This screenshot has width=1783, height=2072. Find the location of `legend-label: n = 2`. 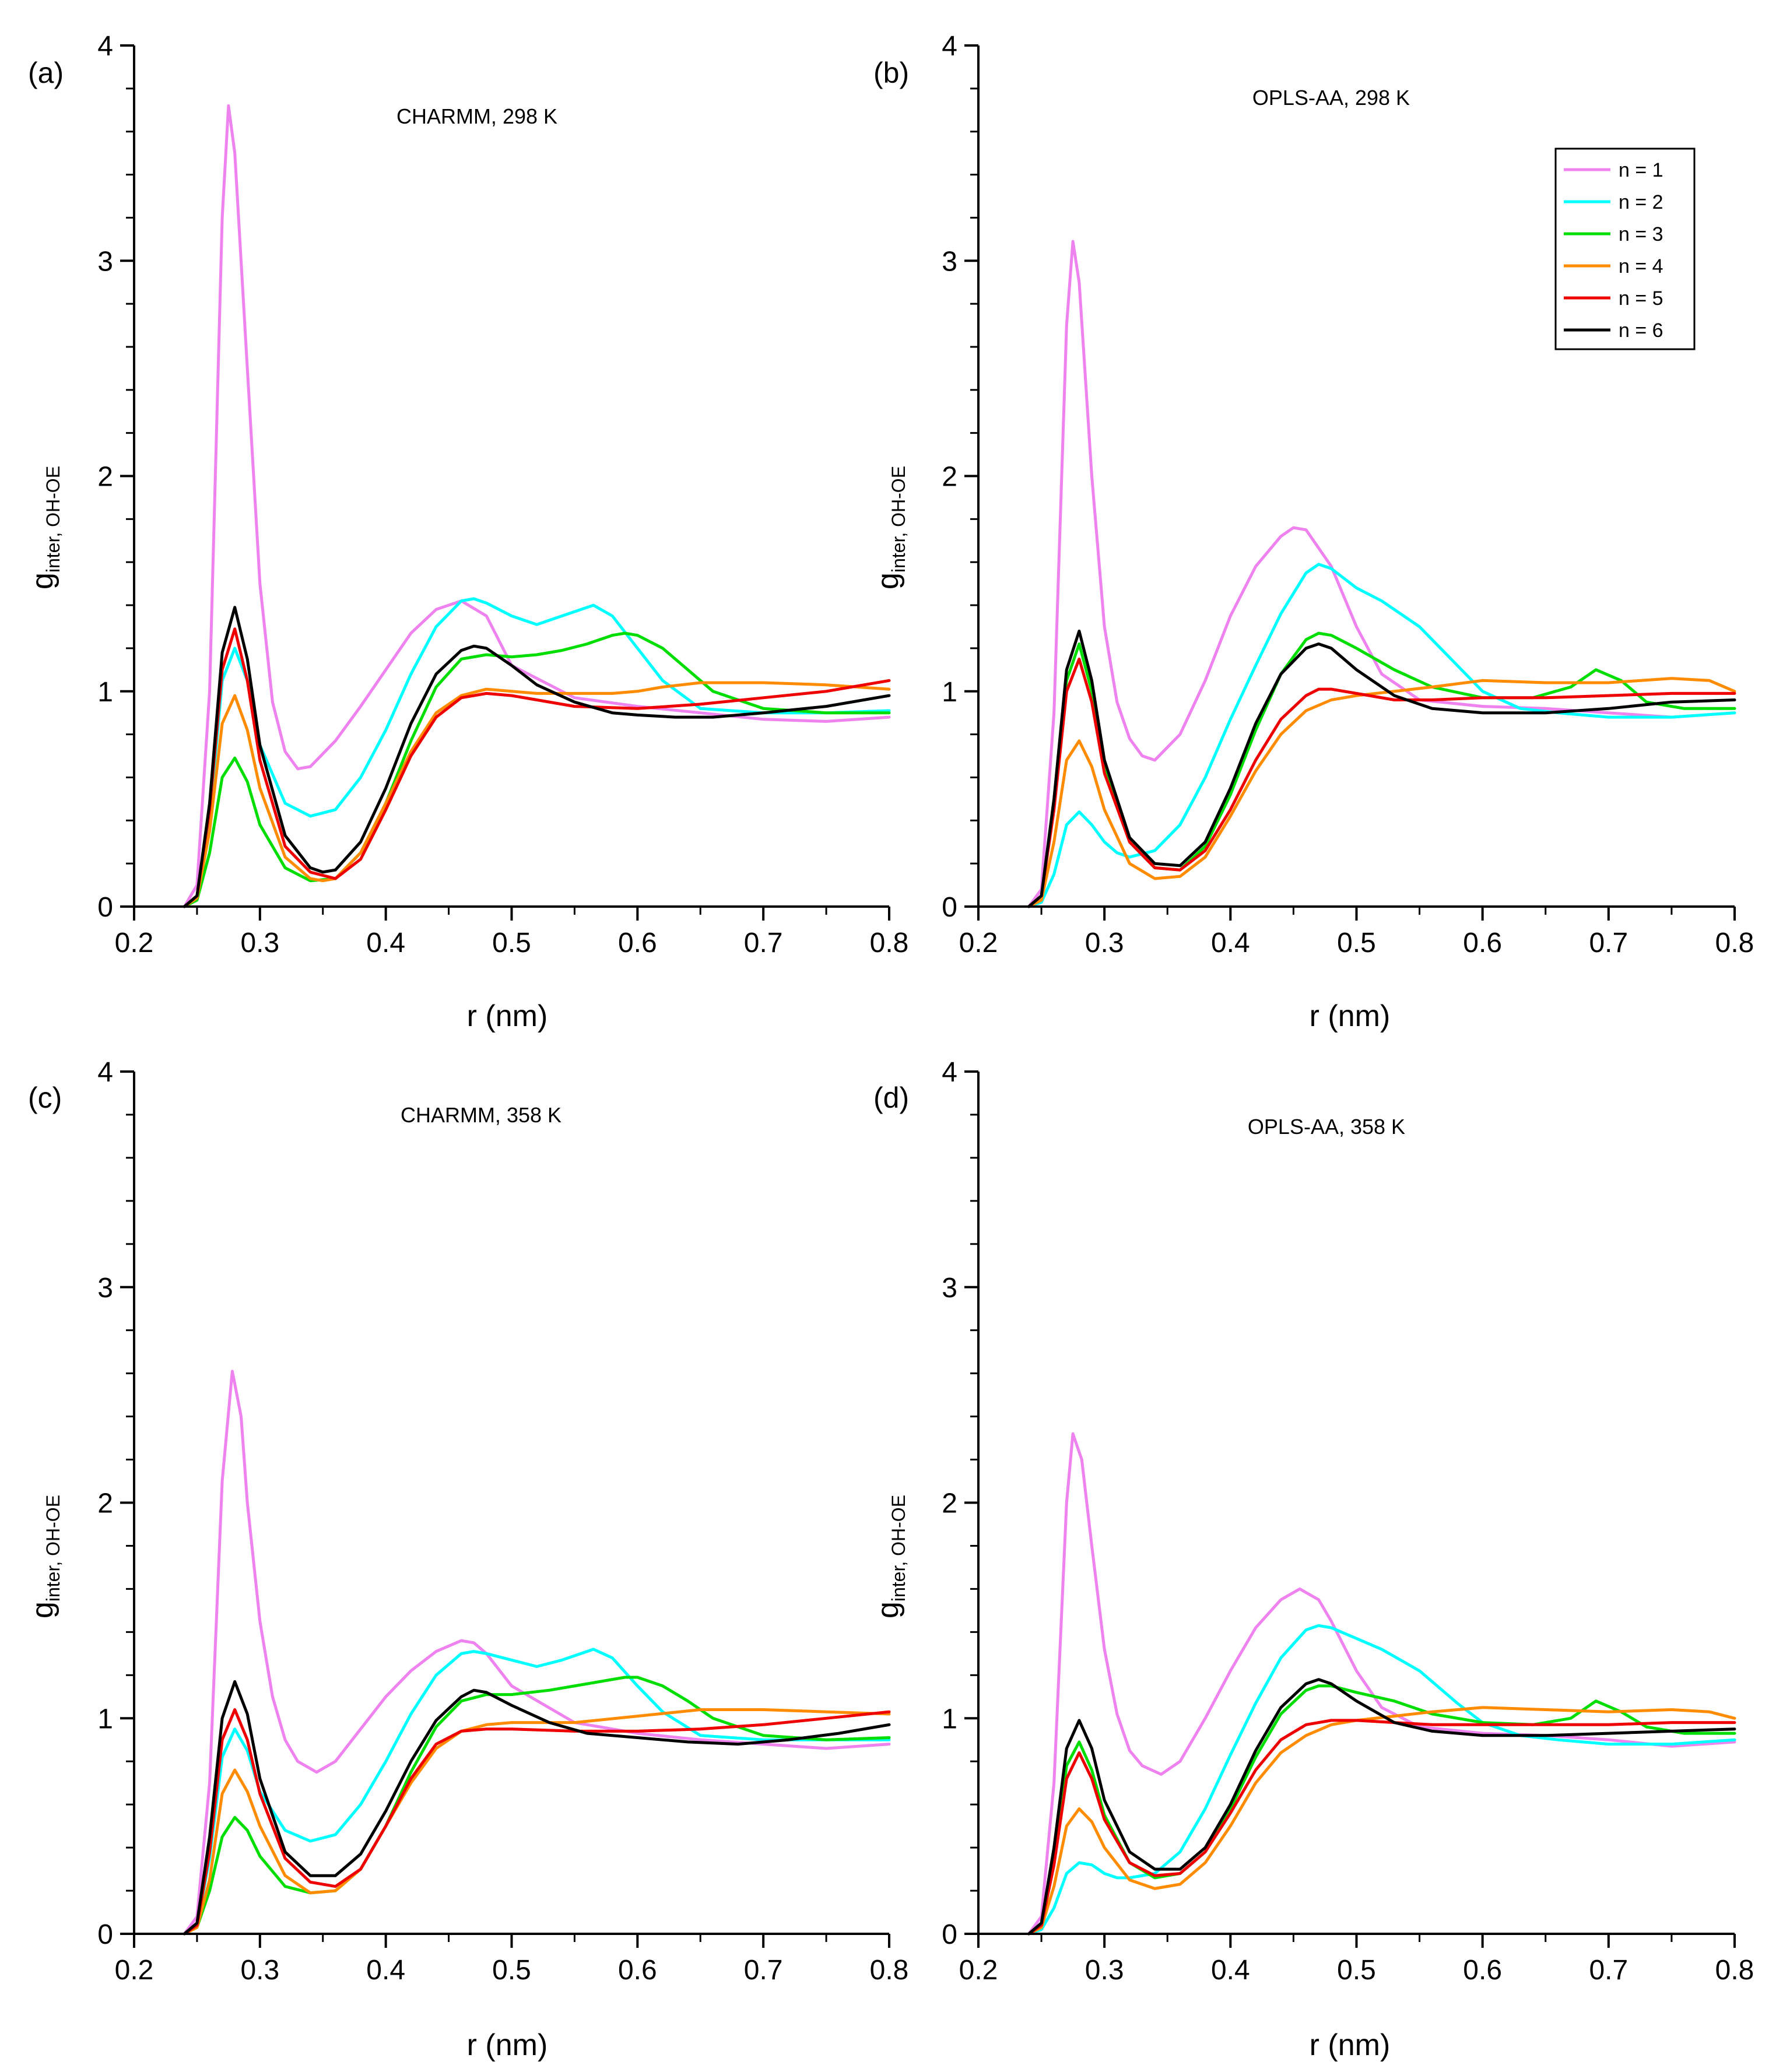

legend-label: n = 2 is located at coordinates (1641, 202).